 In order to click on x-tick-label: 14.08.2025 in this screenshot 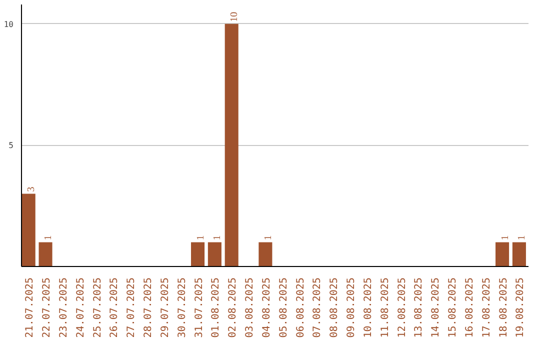, I will do `click(436, 307)`.